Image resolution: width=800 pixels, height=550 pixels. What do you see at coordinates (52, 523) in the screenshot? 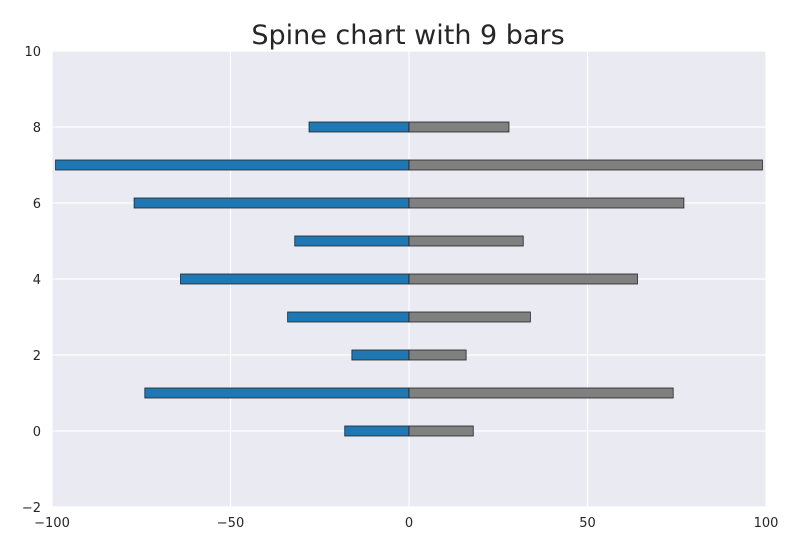
I see `x-tick-label: −100` at bounding box center [52, 523].